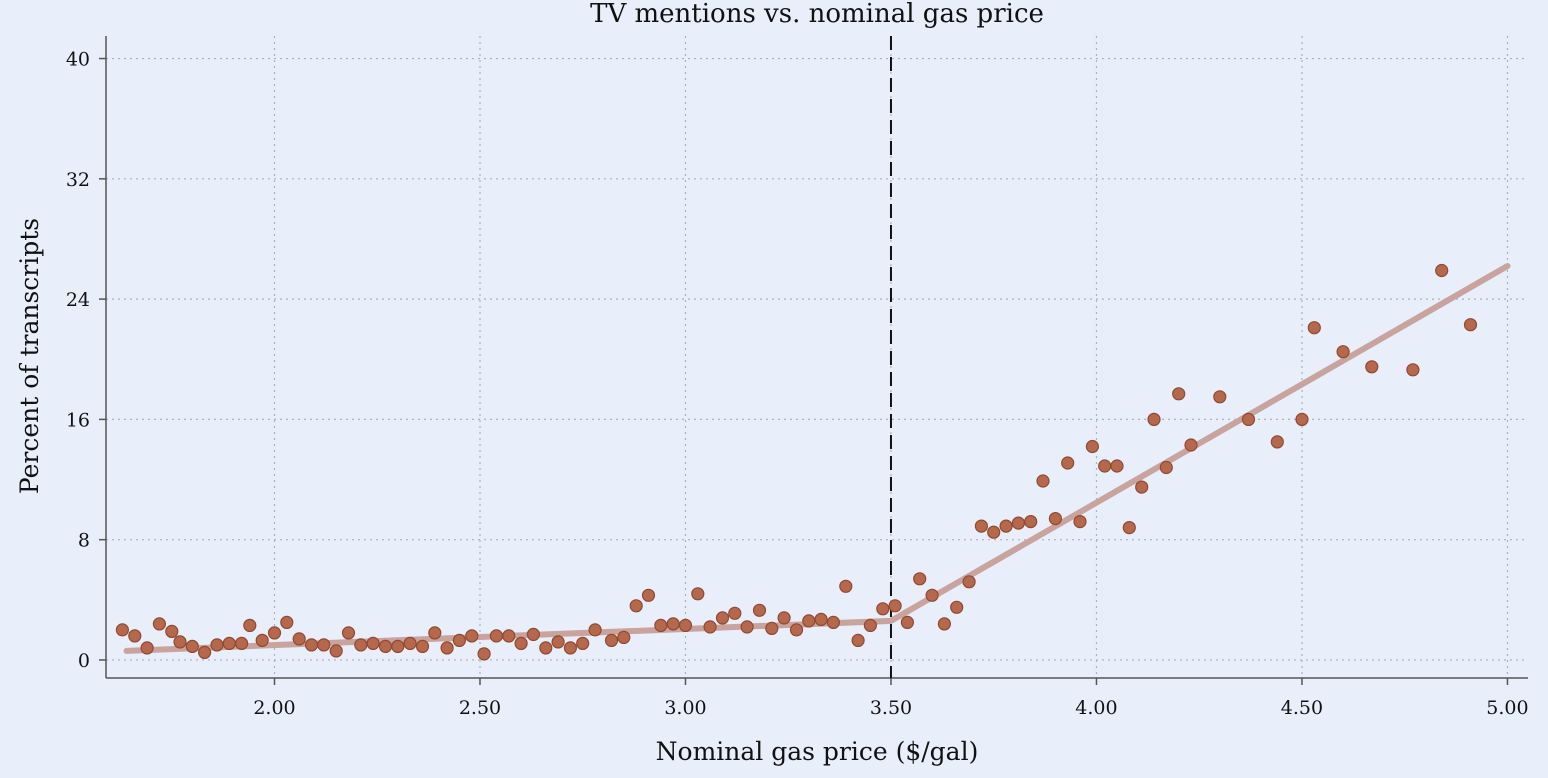 The image size is (1548, 778). What do you see at coordinates (1302, 708) in the screenshot?
I see `x-tick-label: 4.50` at bounding box center [1302, 708].